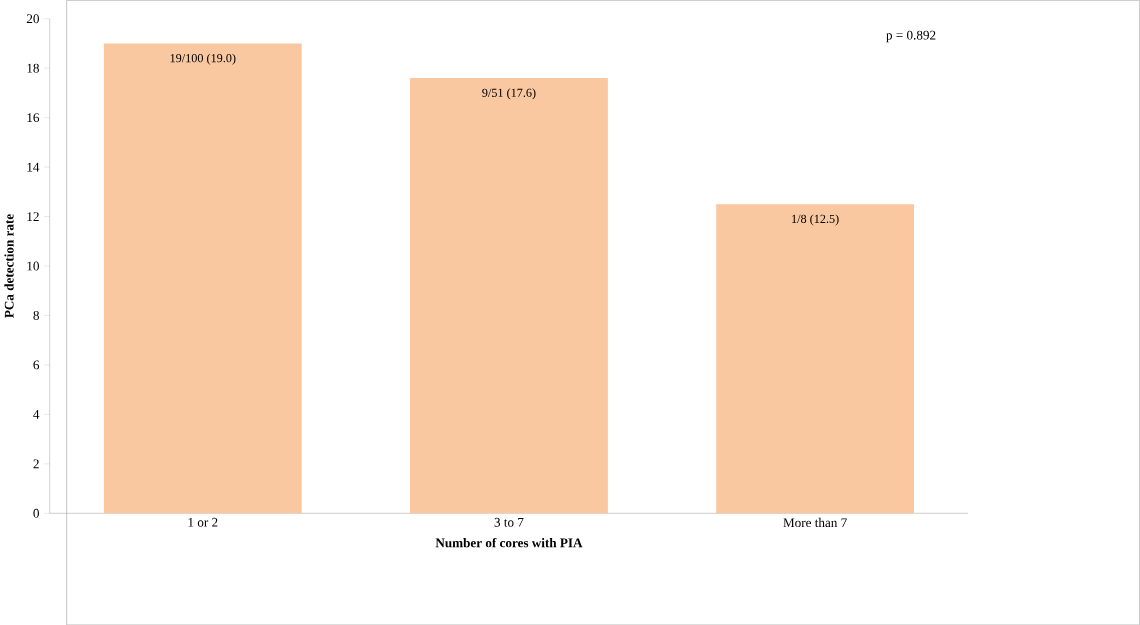 The height and width of the screenshot is (625, 1140). Describe the element at coordinates (36, 414) in the screenshot. I see `y-tick-label: 4` at that location.